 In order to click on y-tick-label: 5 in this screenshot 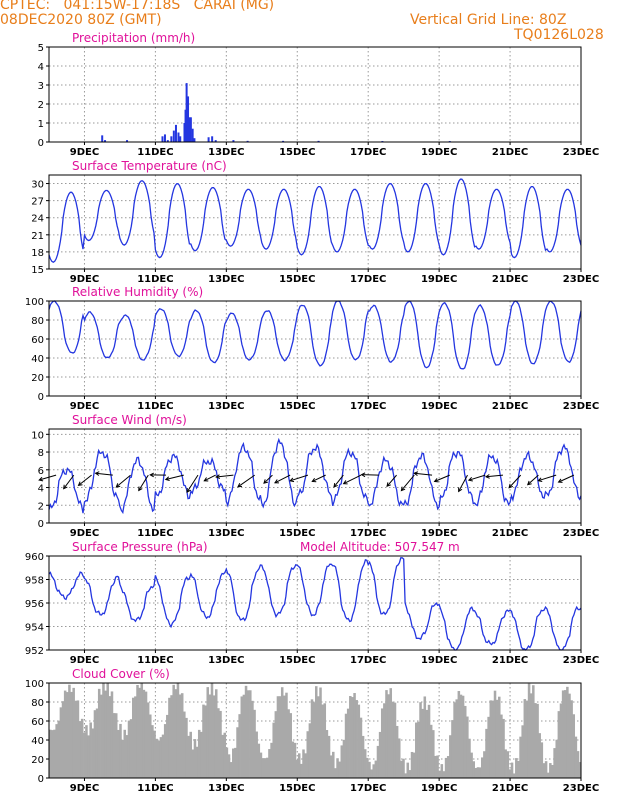, I will do `click(41, 48)`.